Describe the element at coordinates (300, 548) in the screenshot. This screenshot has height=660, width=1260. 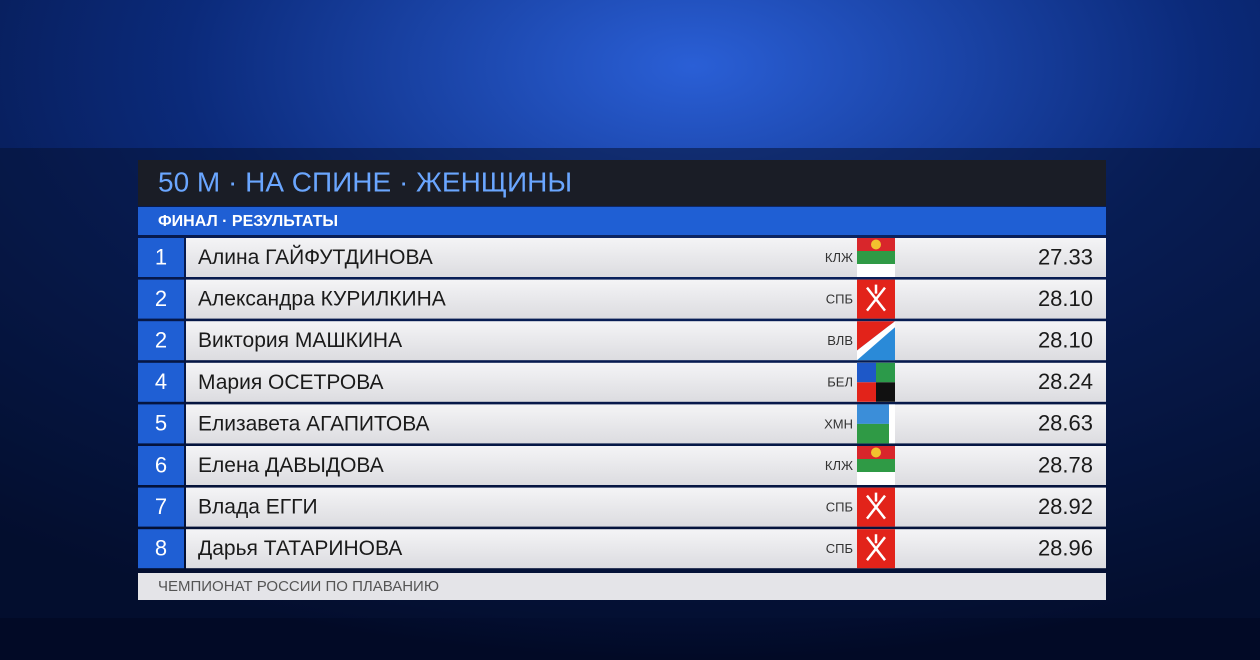
I see `athlete-name: Дарья ТАТАРИНОВА` at that location.